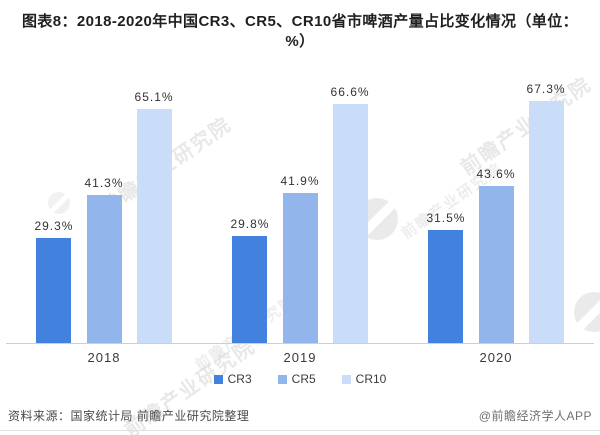 Image resolution: width=600 pixels, height=435 pixels. I want to click on bar-cr3-2020: 31.5%, so click(445, 277).